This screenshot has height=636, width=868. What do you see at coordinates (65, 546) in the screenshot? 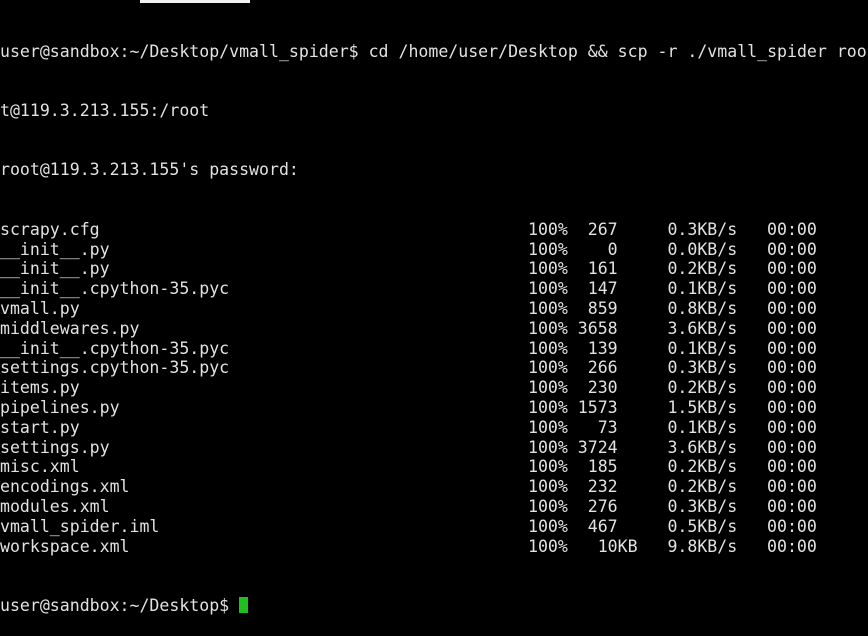
I see `file-name: workspace.xml` at bounding box center [65, 546].